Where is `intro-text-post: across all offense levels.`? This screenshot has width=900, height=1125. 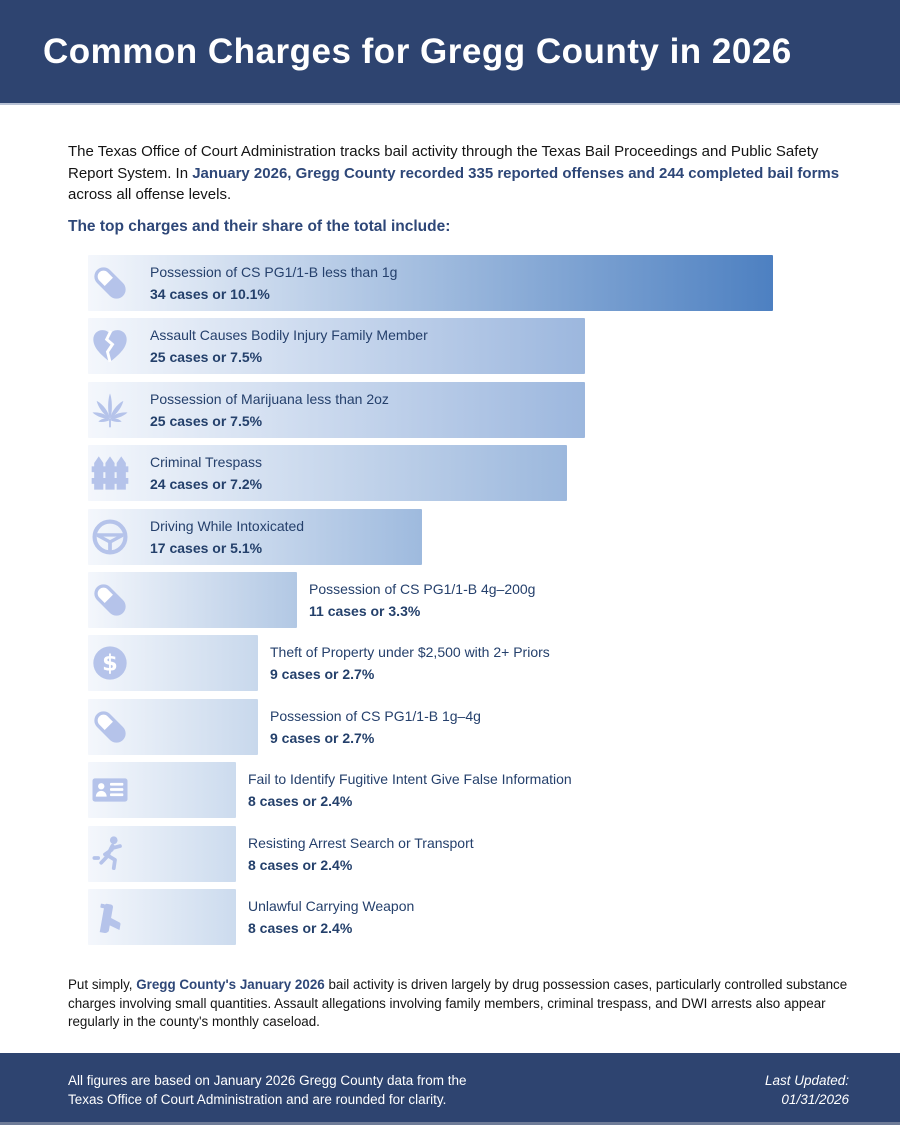
intro-text-post: across all offense levels. is located at coordinates (150, 194).